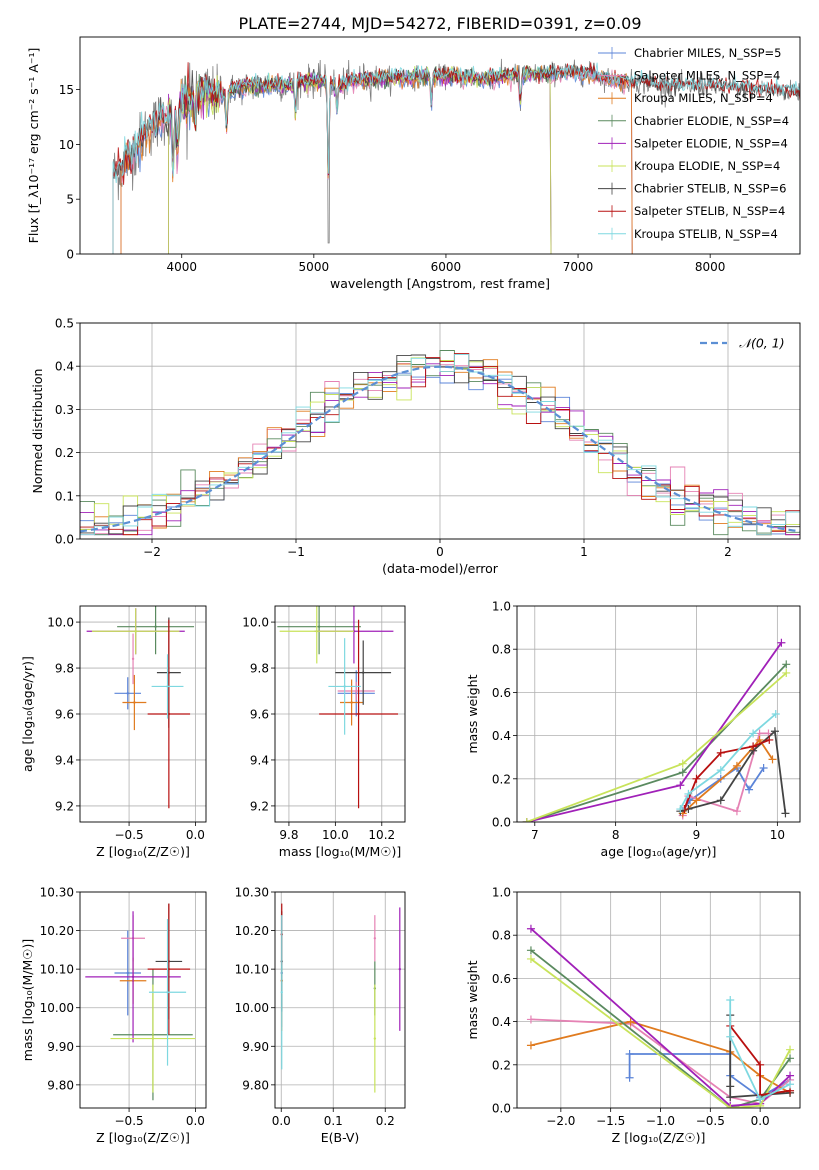  What do you see at coordinates (616, 835) in the screenshot?
I see `x-tick-label: 8` at bounding box center [616, 835].